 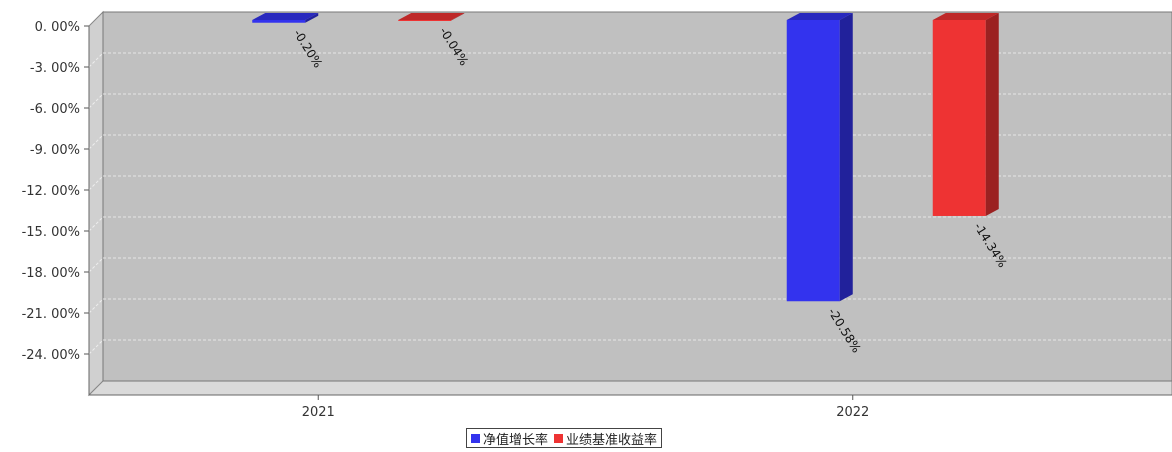 I want to click on y-tick-label: -3. 00%, so click(x=55, y=68).